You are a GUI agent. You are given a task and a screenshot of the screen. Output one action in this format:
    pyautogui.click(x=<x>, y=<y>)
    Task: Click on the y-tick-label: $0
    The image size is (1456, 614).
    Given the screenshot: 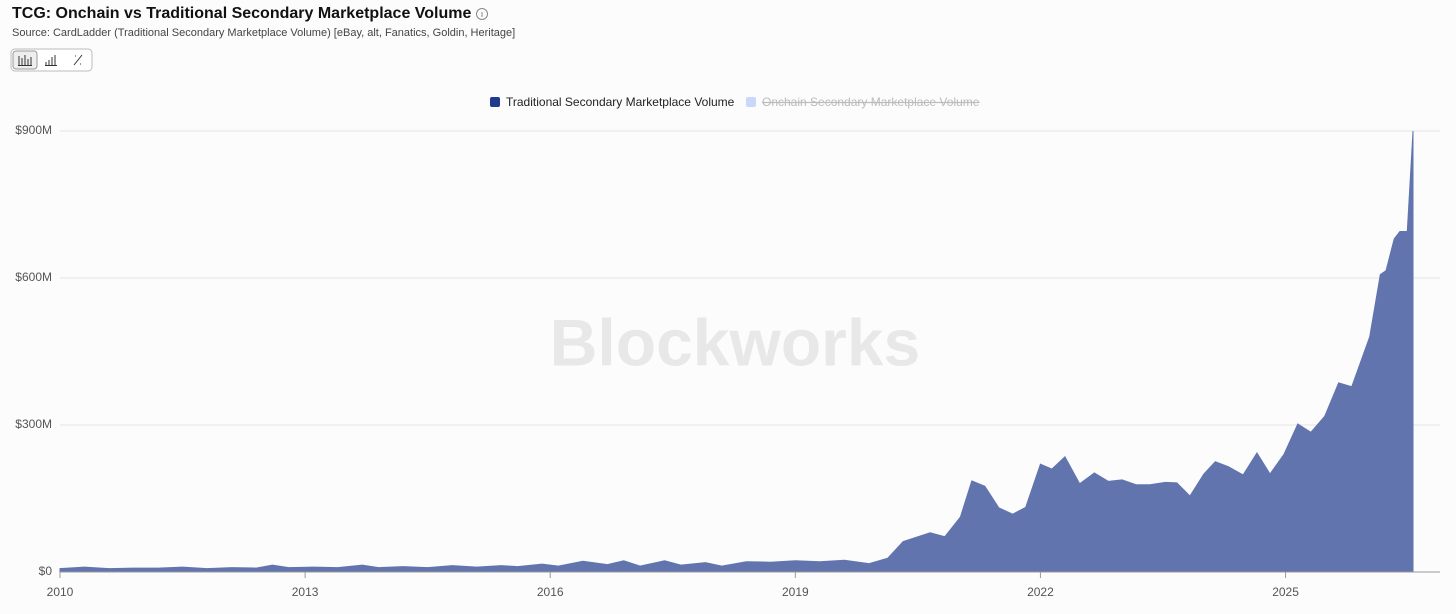 What is the action you would take?
    pyautogui.click(x=46, y=571)
    